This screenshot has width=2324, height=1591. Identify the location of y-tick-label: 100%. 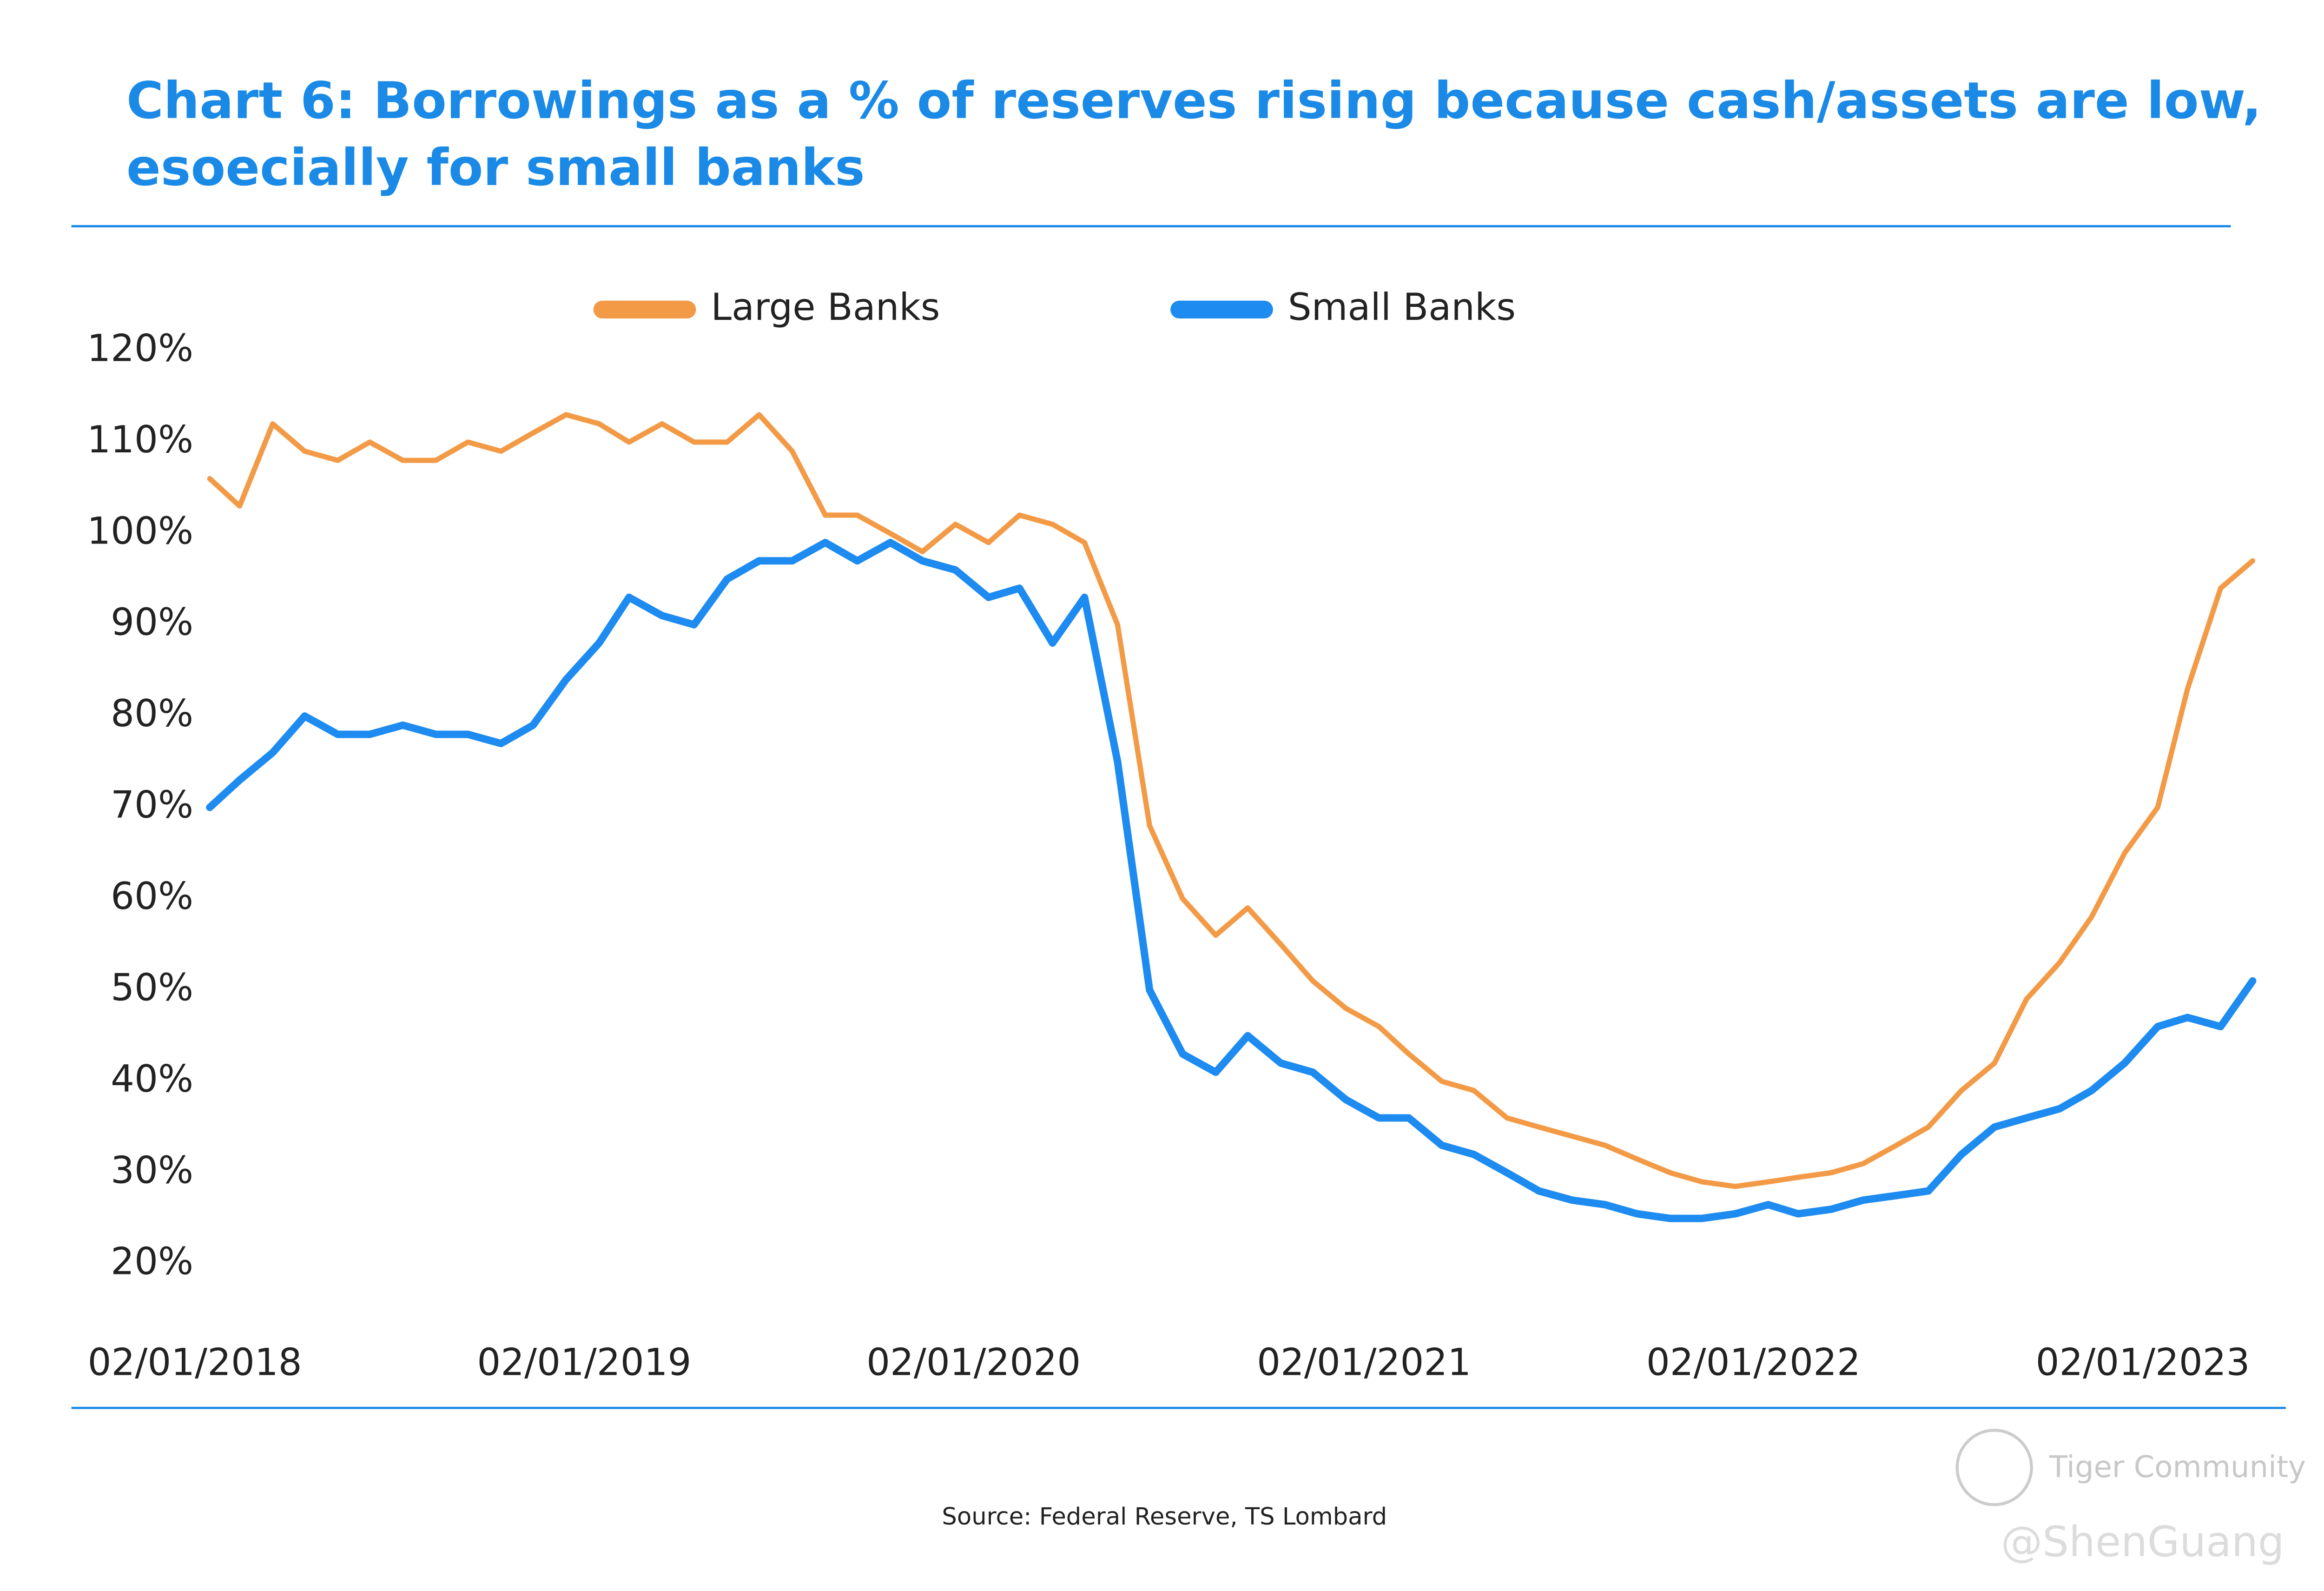
(140, 531).